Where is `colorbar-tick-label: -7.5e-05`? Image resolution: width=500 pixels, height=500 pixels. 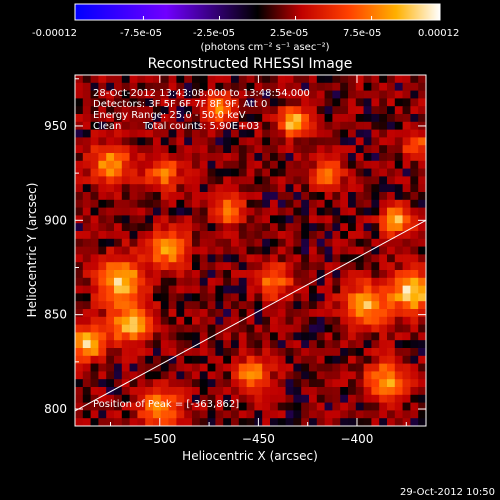 colorbar-tick-label: -7.5e-05 is located at coordinates (141, 33).